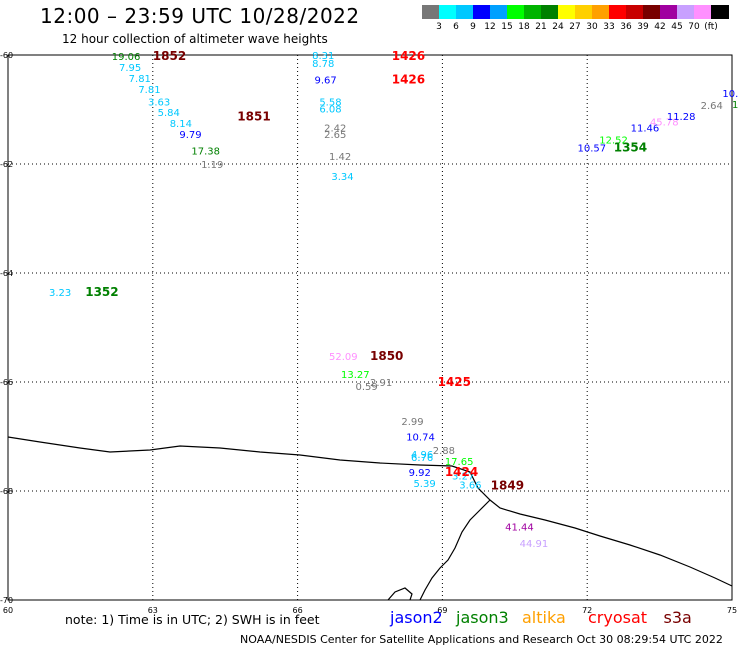 The width and height of the screenshot is (740, 650). Describe the element at coordinates (381, 383) in the screenshot. I see `wave-height-value: 2.91` at that location.